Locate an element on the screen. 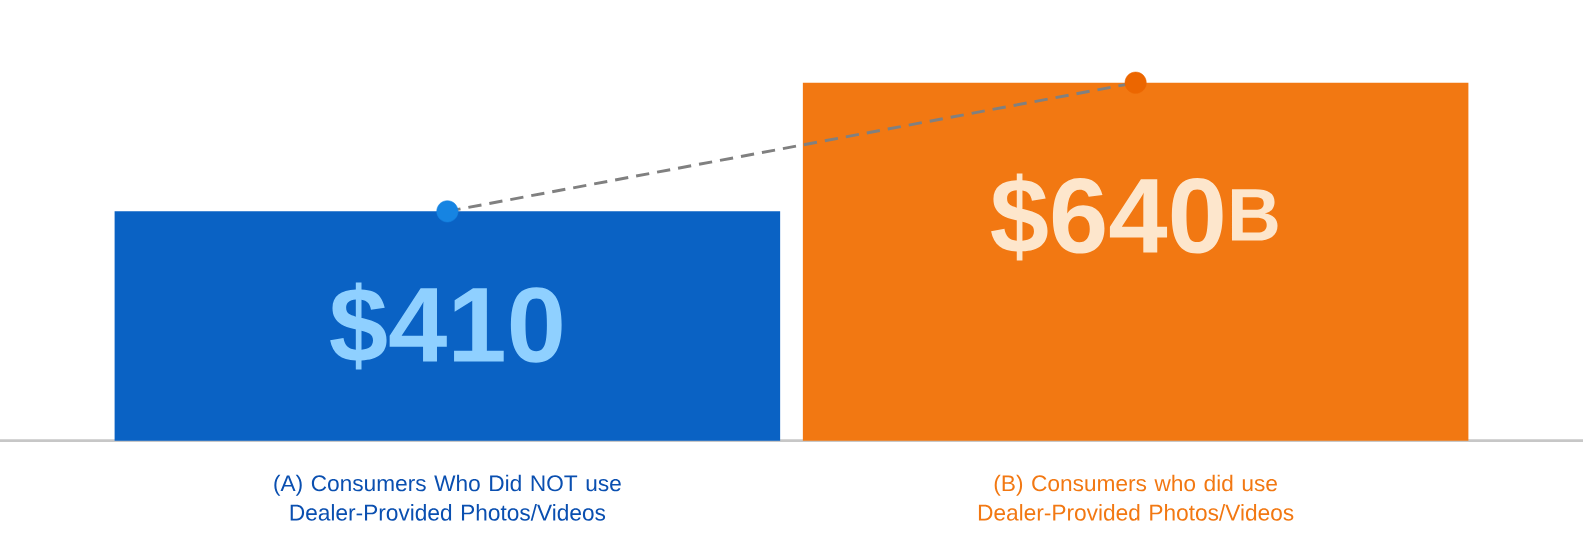 The width and height of the screenshot is (1583, 534). x-tick-label: (A) Consumers Who Did NOT use Dealer-Provided Photos/Videos is located at coordinates (447, 497).